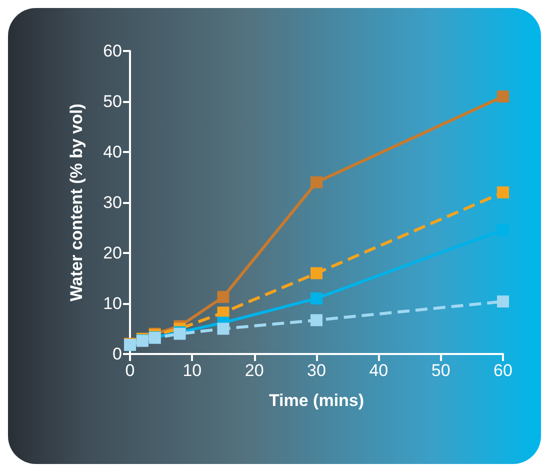  I want to click on y-tick-label: 60, so click(112, 51).